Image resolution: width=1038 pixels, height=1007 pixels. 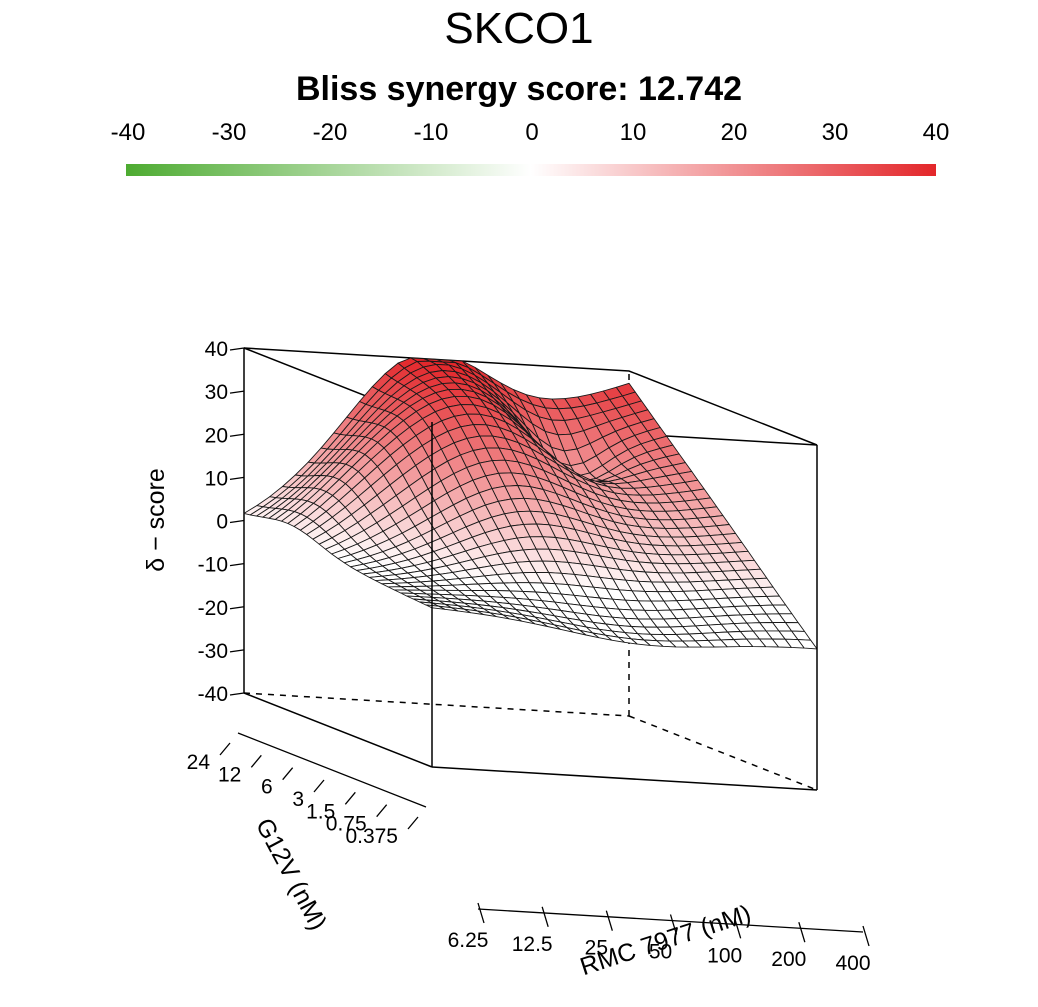 I want to click on y-tick-label: 3, so click(x=298, y=799).